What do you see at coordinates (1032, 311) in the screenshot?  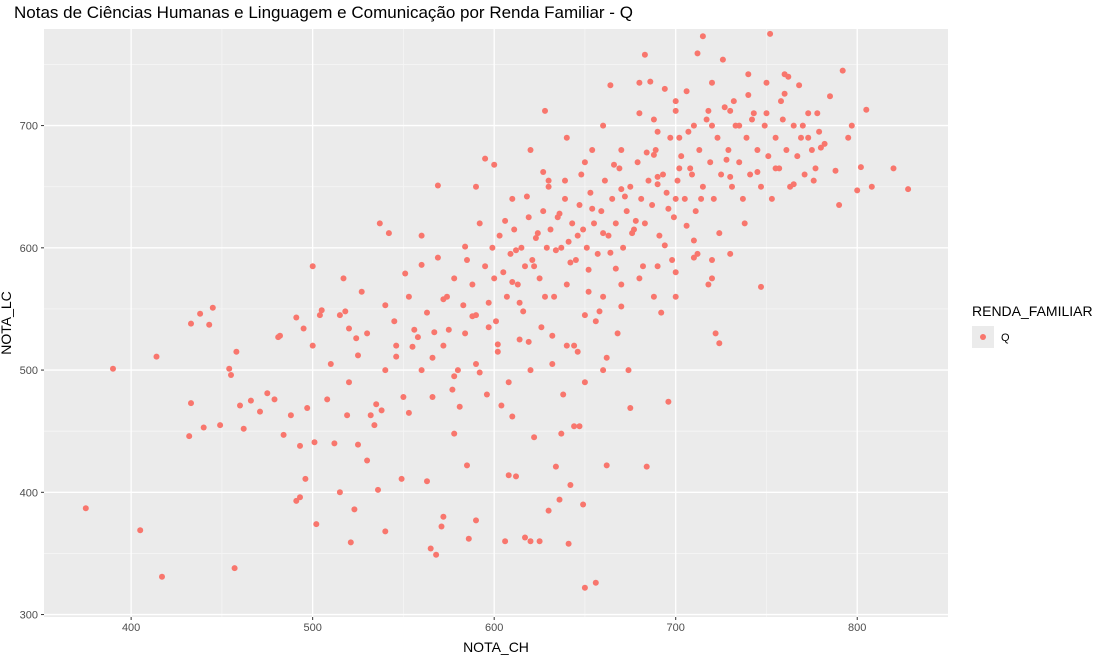 I see `legend-title: RENDA_FAMILIAR` at bounding box center [1032, 311].